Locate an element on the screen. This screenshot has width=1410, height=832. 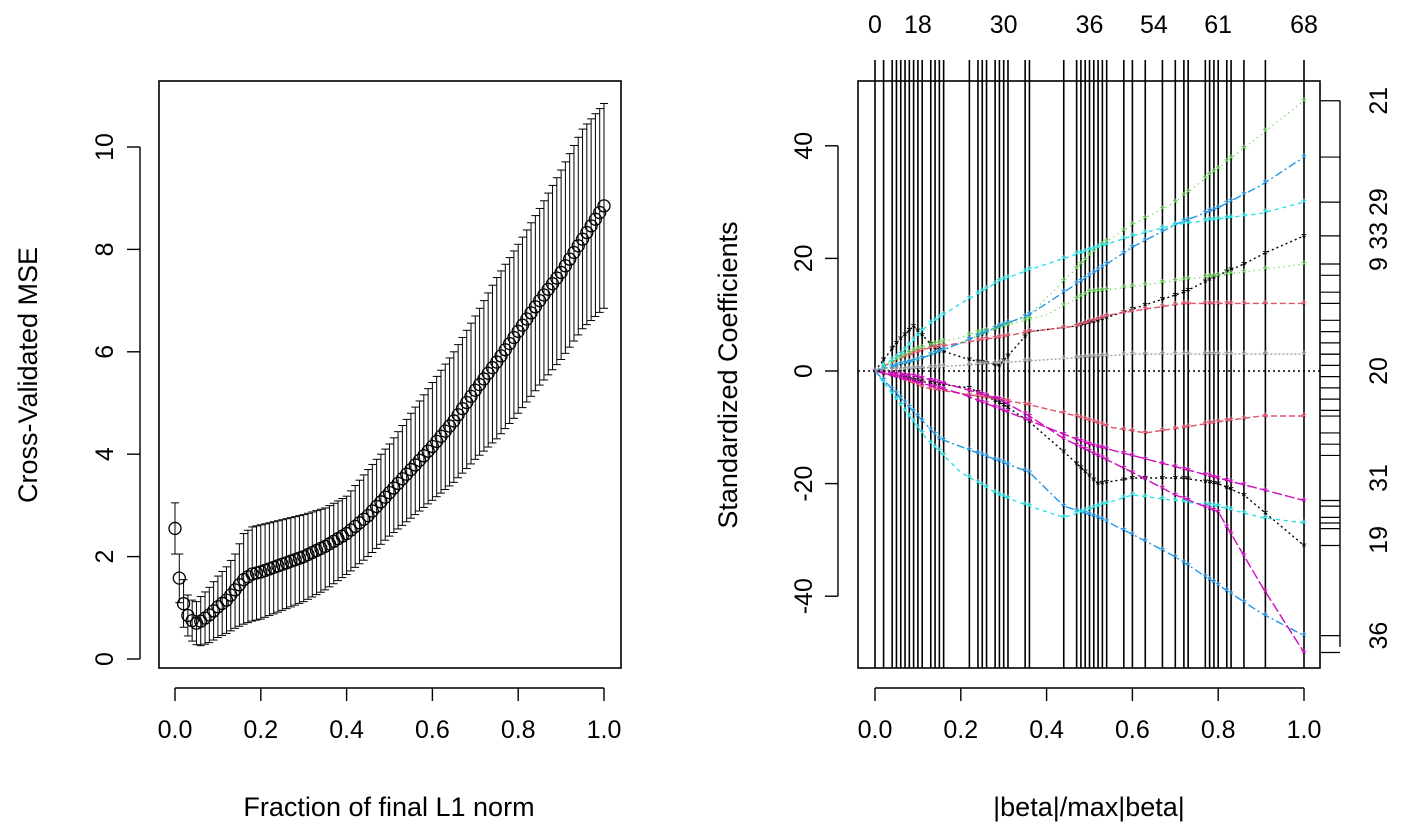
right-side-tick-label: 20 is located at coordinates (1379, 371).